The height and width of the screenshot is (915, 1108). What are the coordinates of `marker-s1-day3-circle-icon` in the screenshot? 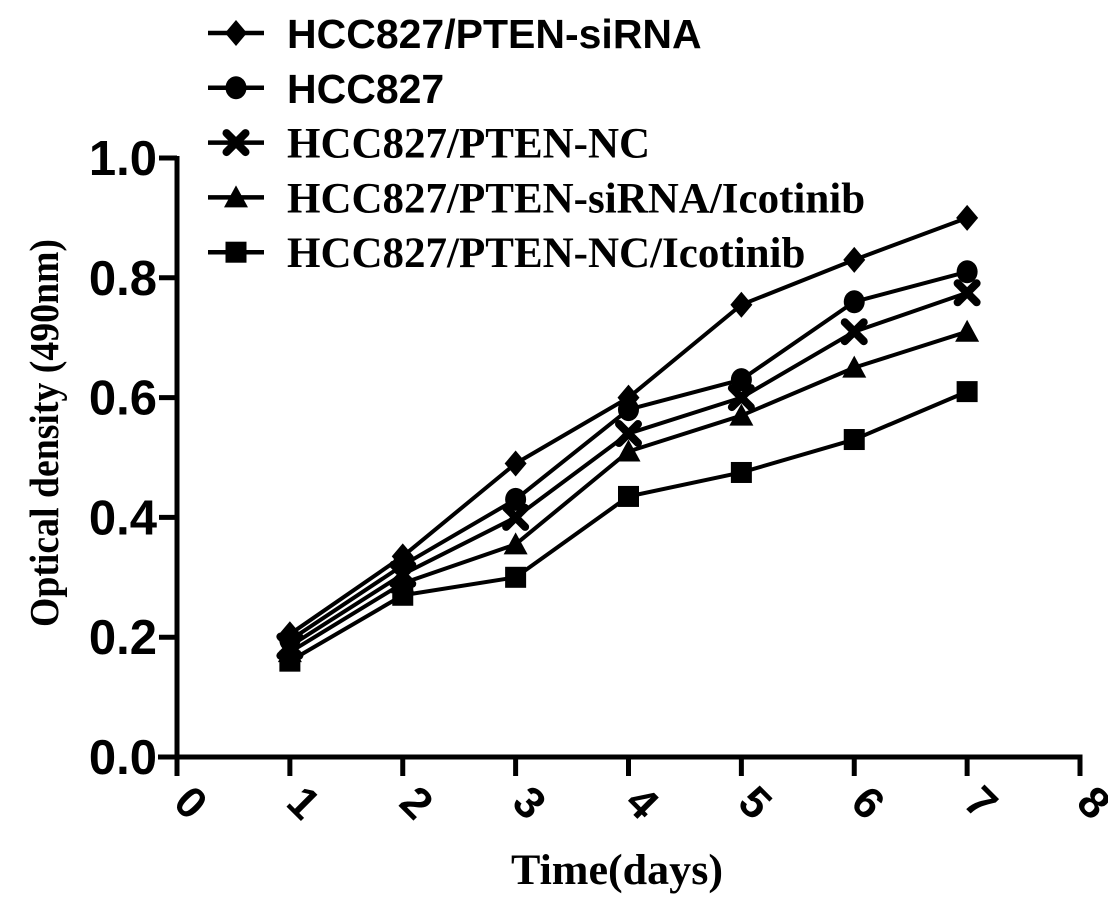 It's located at (516, 499).